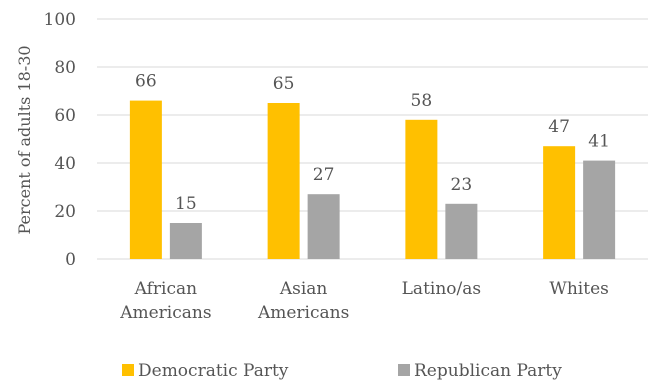 This screenshot has height=383, width=662. Describe the element at coordinates (65, 68) in the screenshot. I see `y-tick-label: 80` at that location.